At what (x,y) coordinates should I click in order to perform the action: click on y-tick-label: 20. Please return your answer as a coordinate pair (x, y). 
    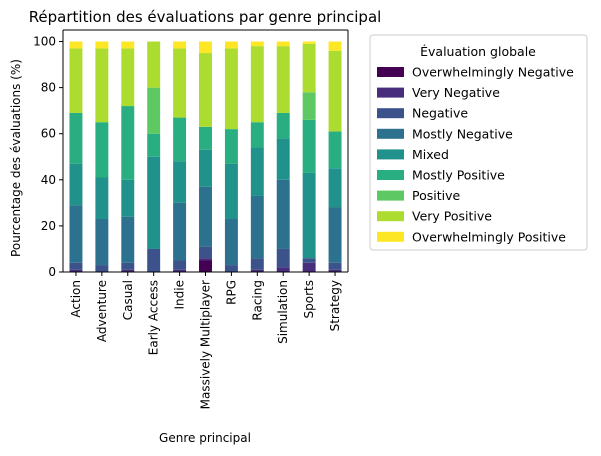
    Looking at the image, I should click on (48, 226).